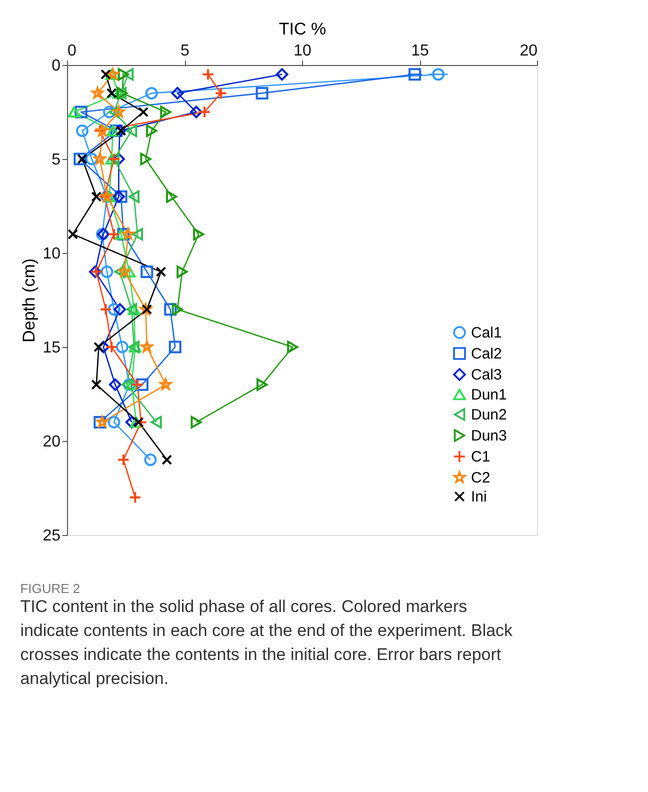 The image size is (648, 792). Describe the element at coordinates (72, 51) in the screenshot. I see `x-tick-label: 0` at that location.